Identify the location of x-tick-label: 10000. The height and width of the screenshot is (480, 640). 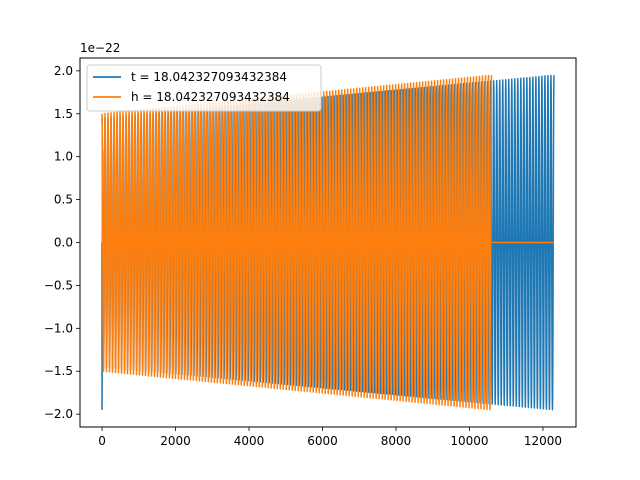
(469, 441).